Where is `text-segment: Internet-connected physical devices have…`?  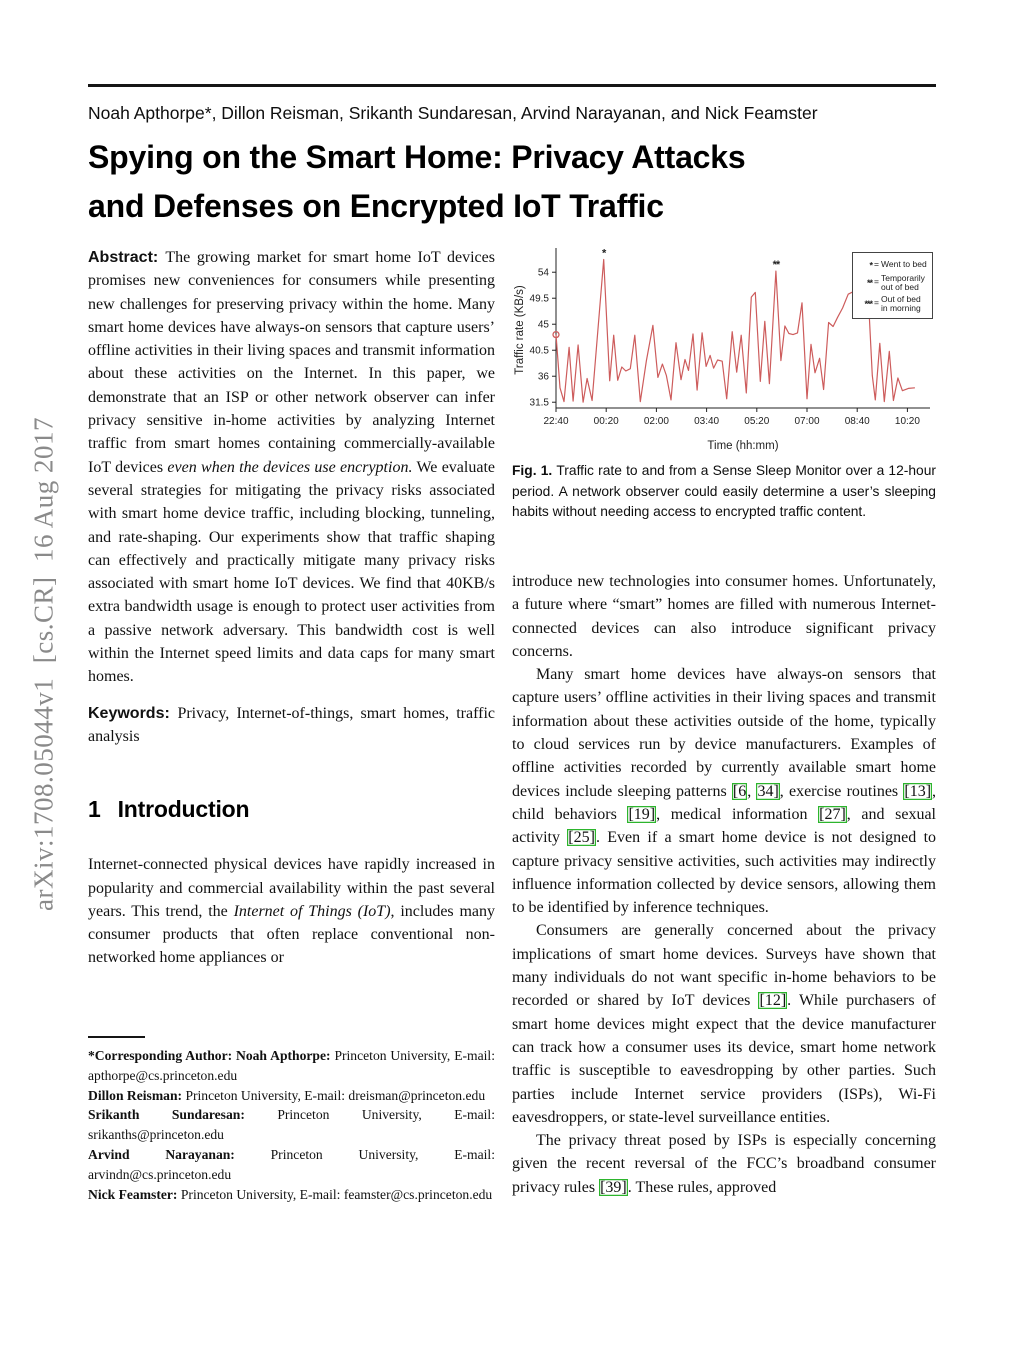
text-segment: Internet-connected physical devices have… is located at coordinates (291, 888).